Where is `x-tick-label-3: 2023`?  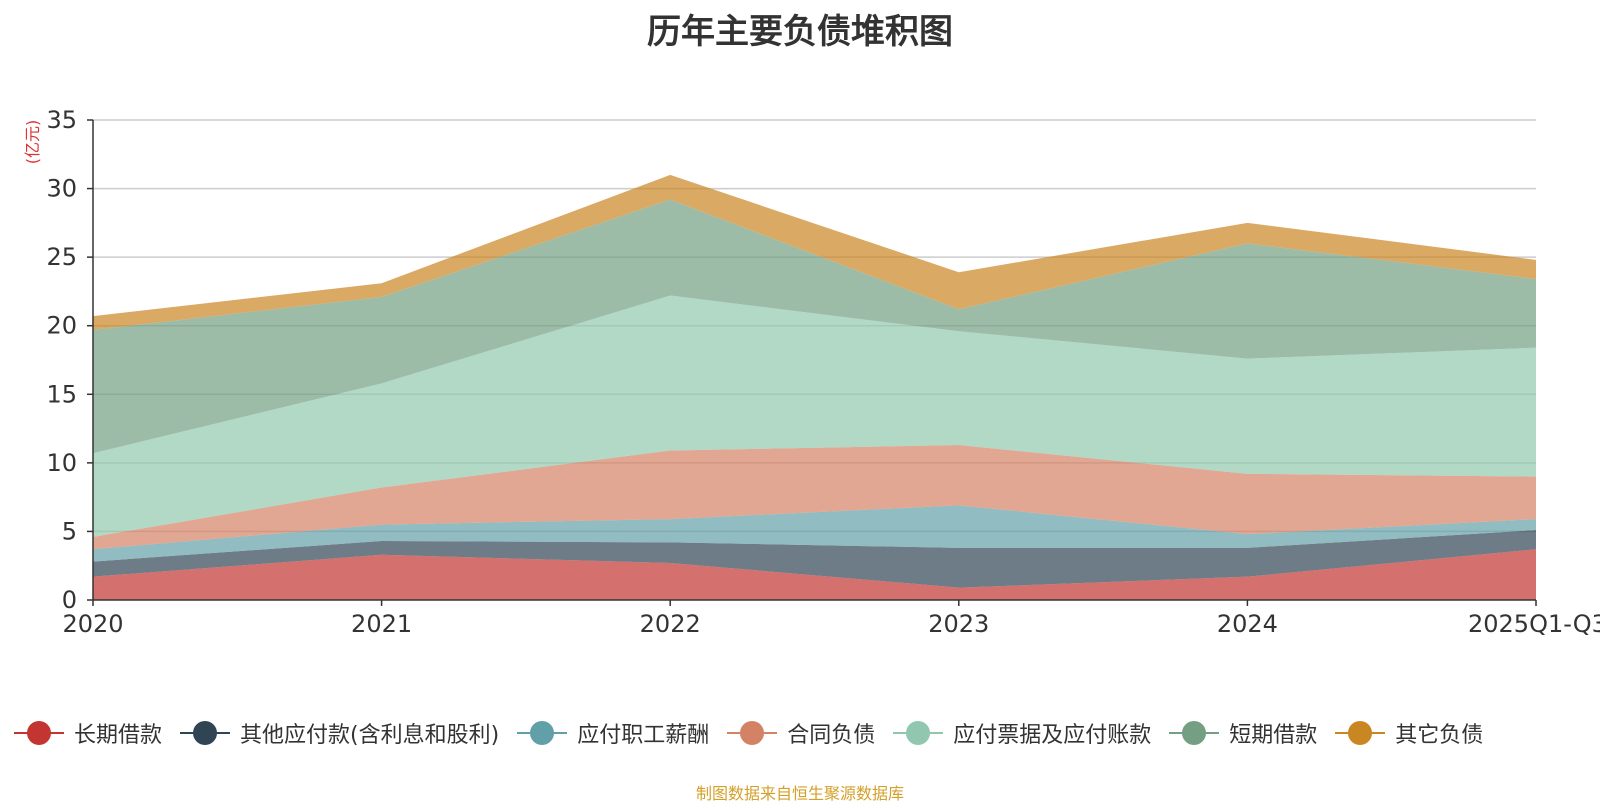 x-tick-label-3: 2023 is located at coordinates (958, 624).